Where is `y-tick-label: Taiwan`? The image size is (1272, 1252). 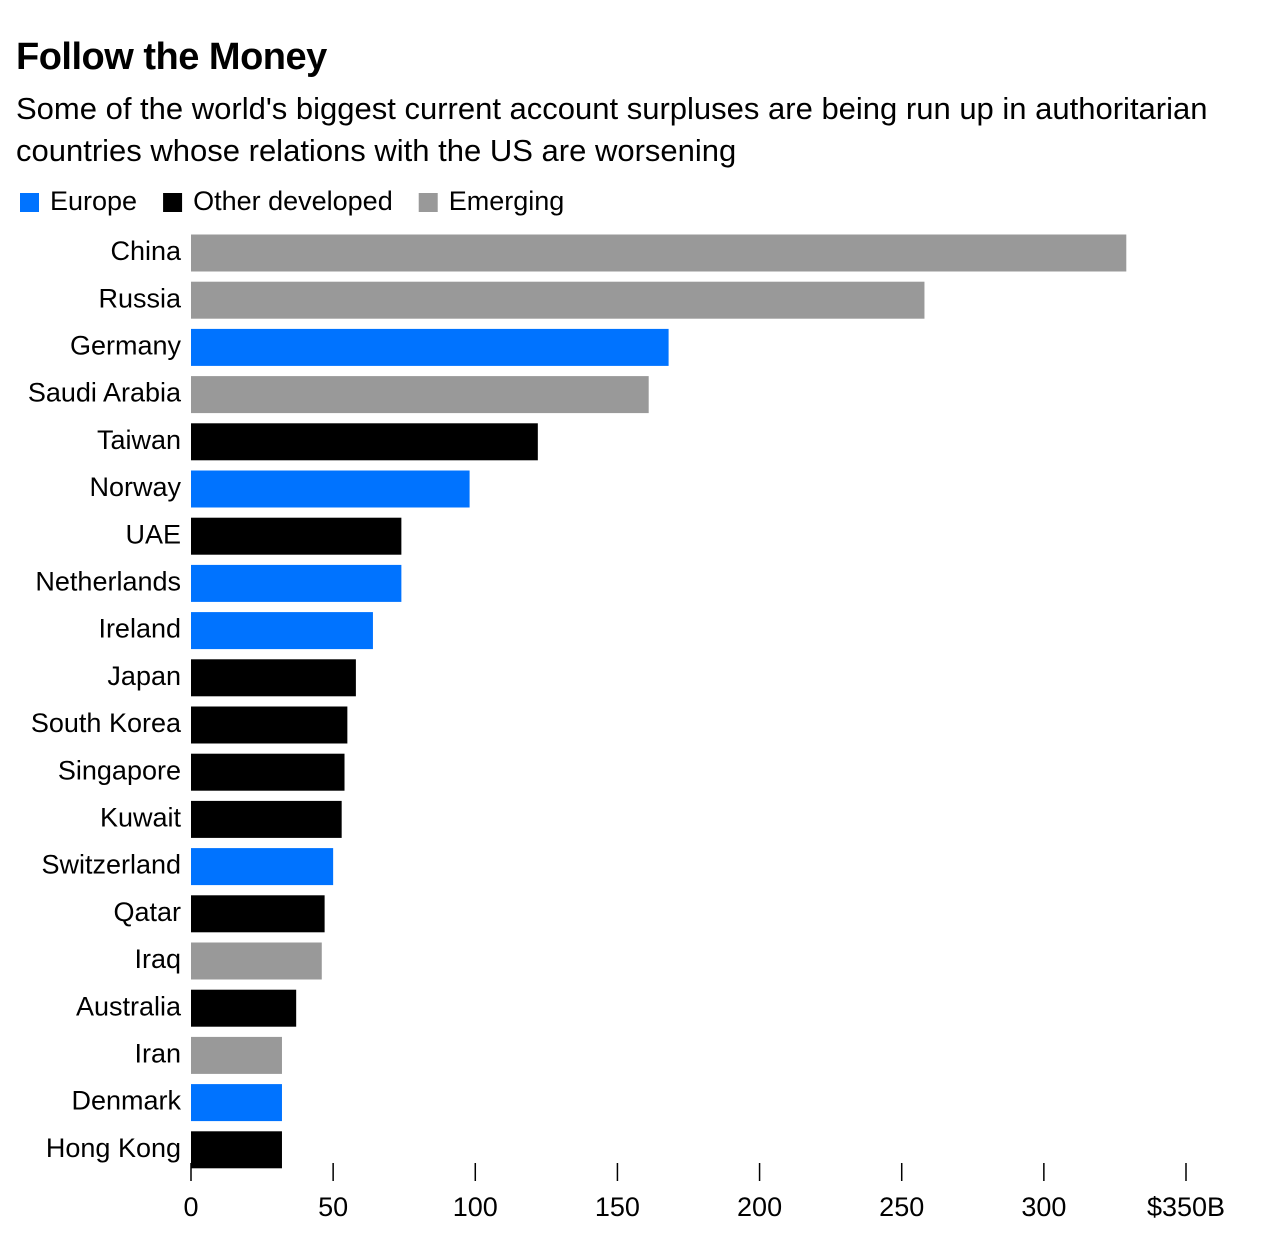
y-tick-label: Taiwan is located at coordinates (139, 440).